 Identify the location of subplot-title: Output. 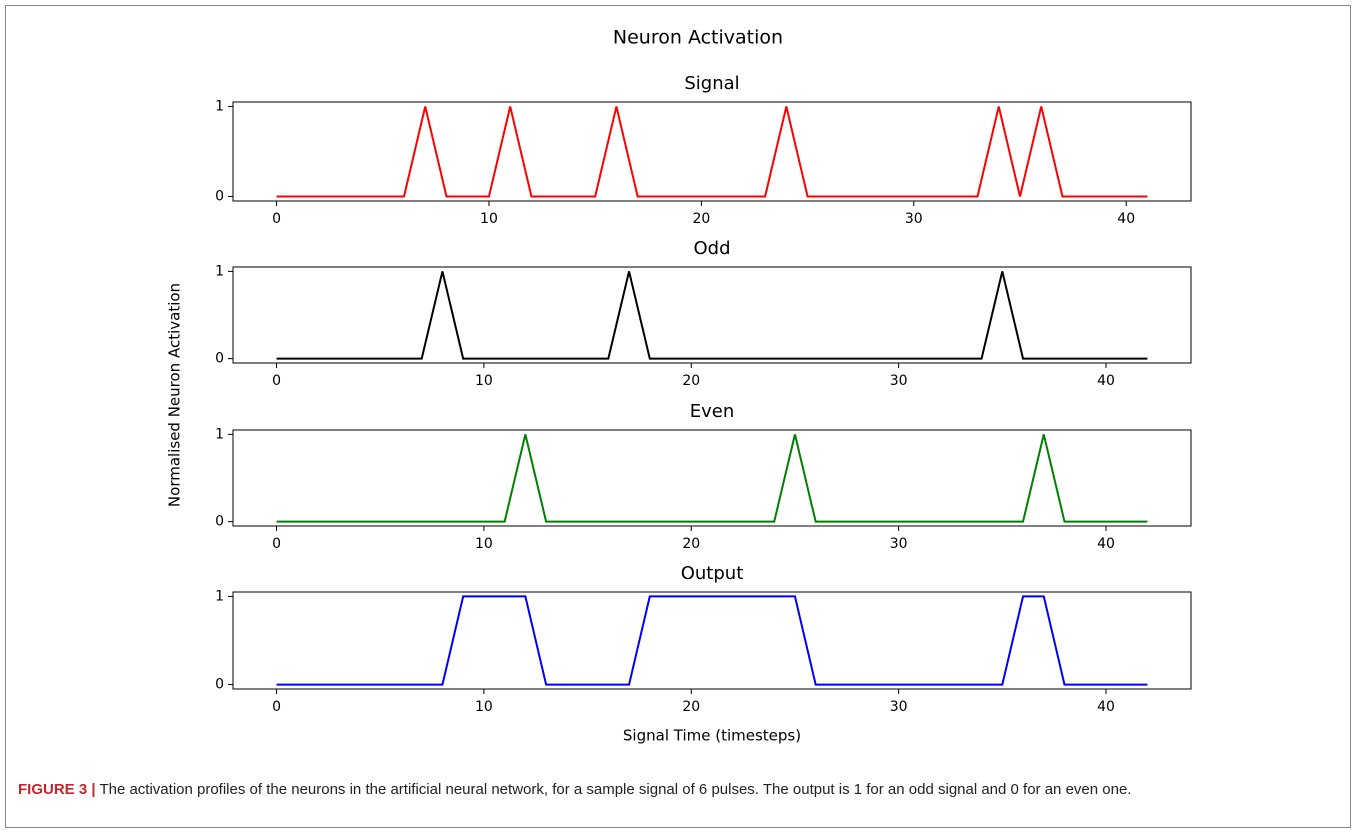
(712, 573).